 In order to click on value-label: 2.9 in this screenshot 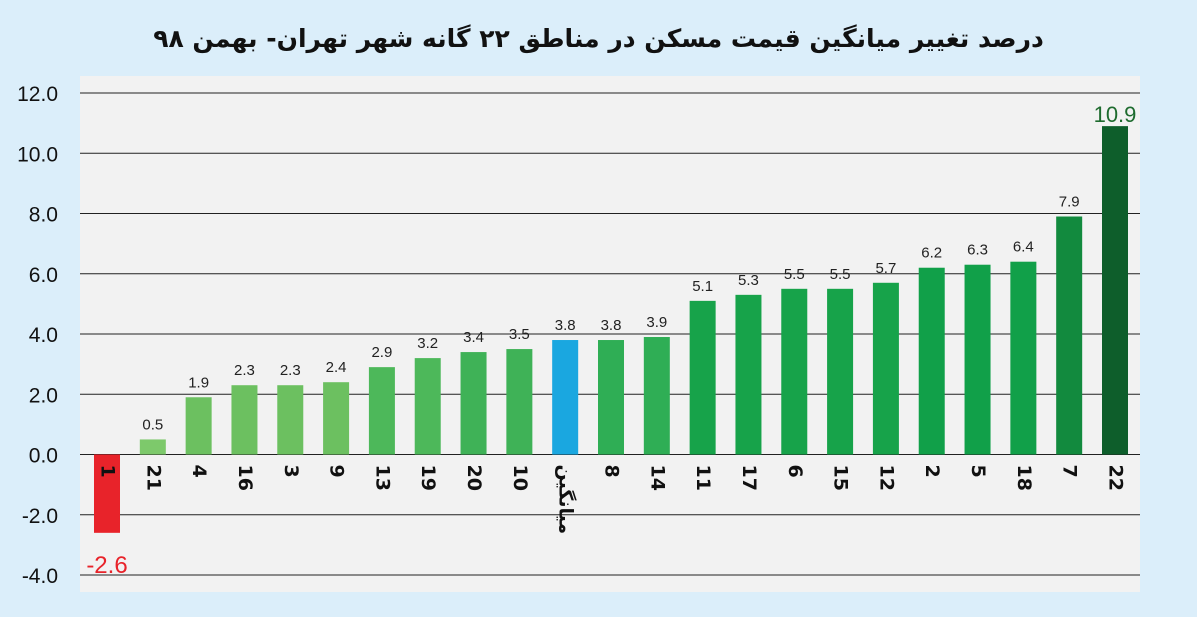, I will do `click(381, 352)`.